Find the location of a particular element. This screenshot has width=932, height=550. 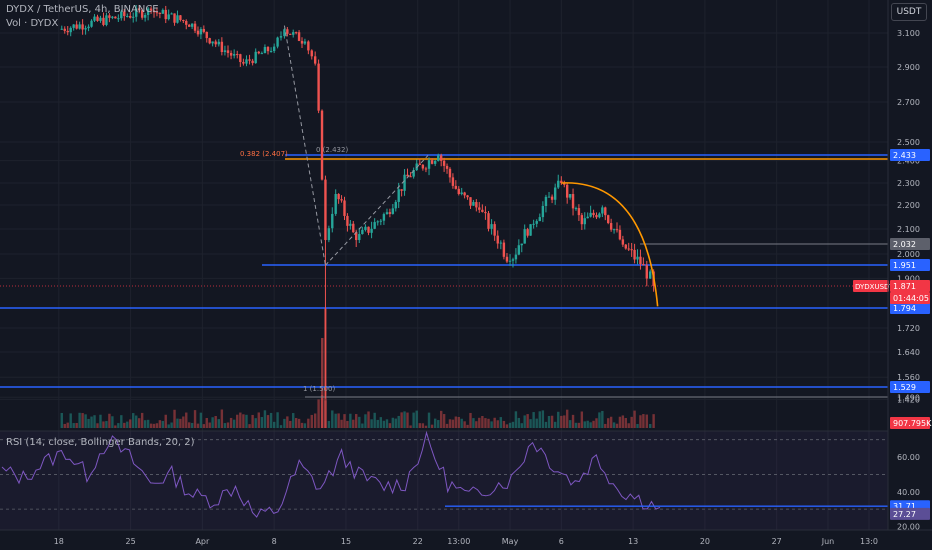

time-tick-label: May is located at coordinates (510, 541).